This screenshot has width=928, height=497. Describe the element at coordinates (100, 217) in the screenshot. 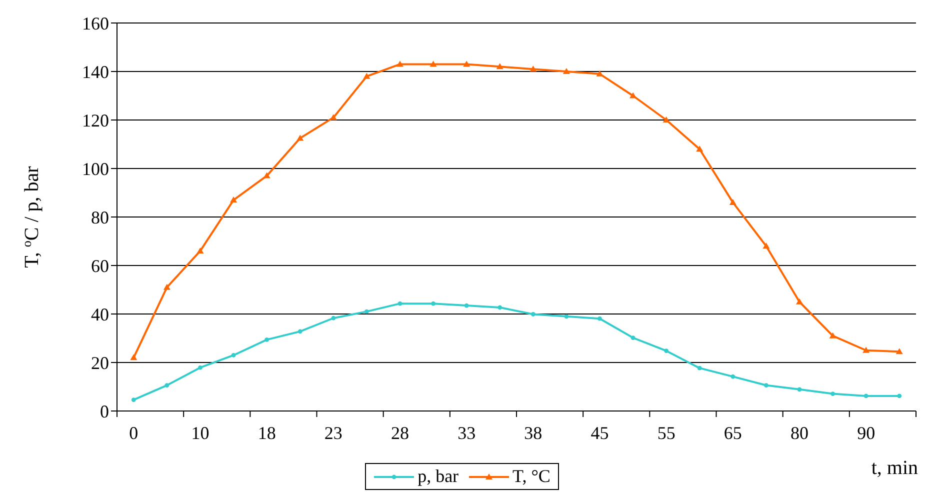

I see `y-tick-label: 80` at that location.